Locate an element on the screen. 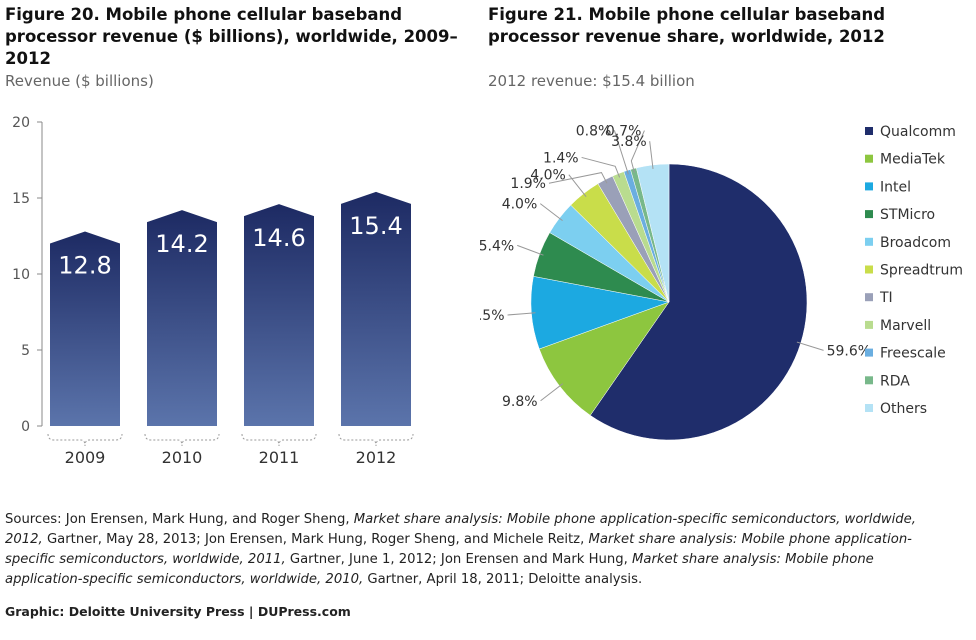 The width and height of the screenshot is (976, 640). y-tick-label: 15 is located at coordinates (21, 199).